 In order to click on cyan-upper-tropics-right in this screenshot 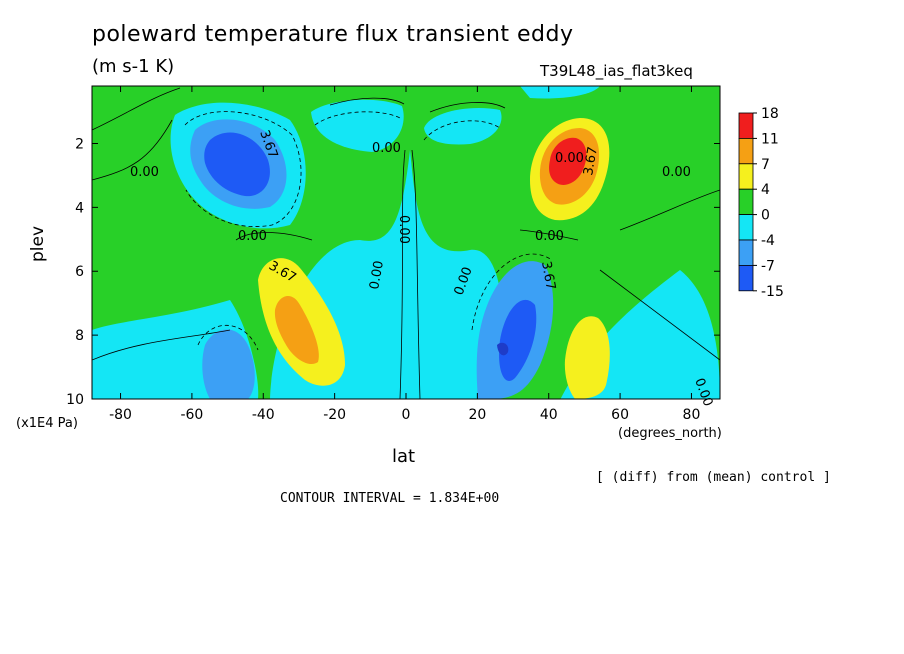, I will do `click(463, 126)`.